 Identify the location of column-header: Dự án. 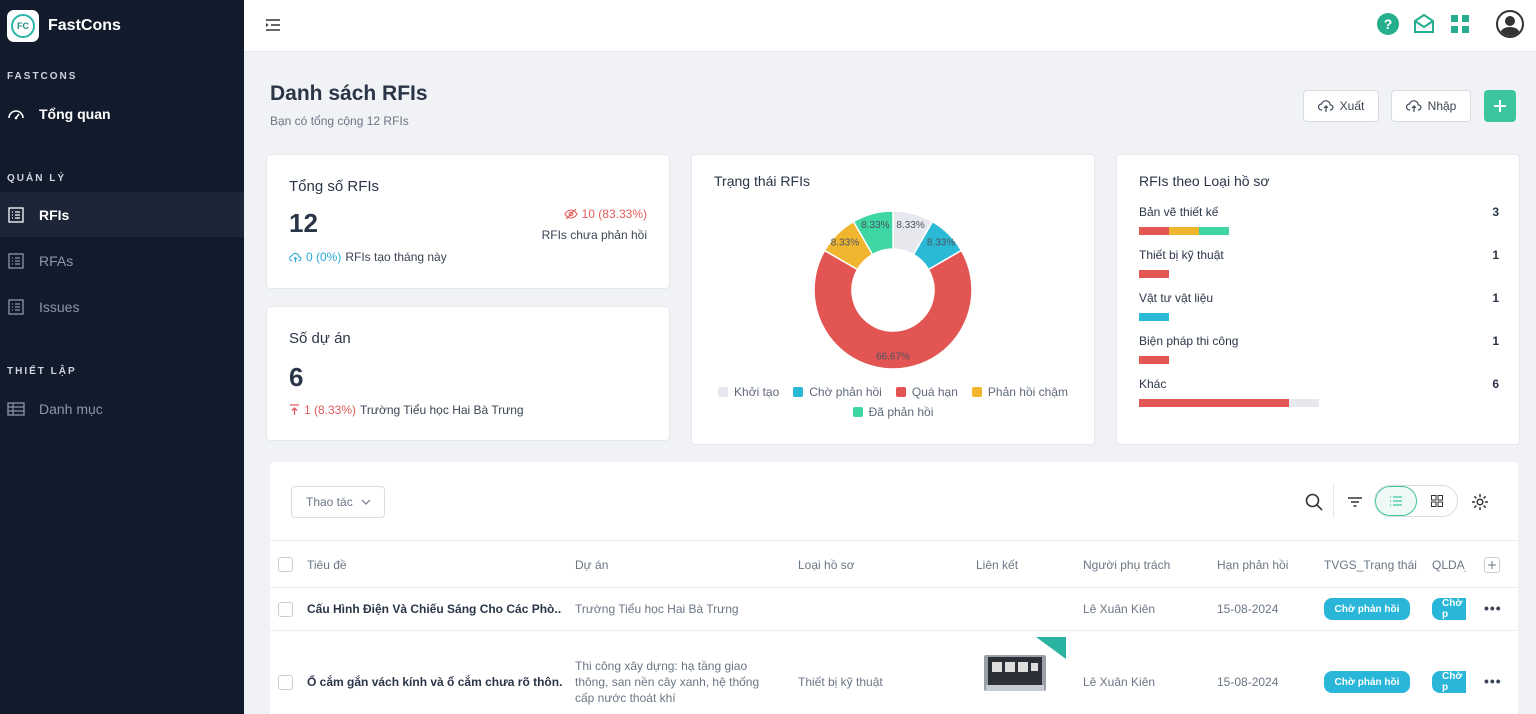
(592, 565).